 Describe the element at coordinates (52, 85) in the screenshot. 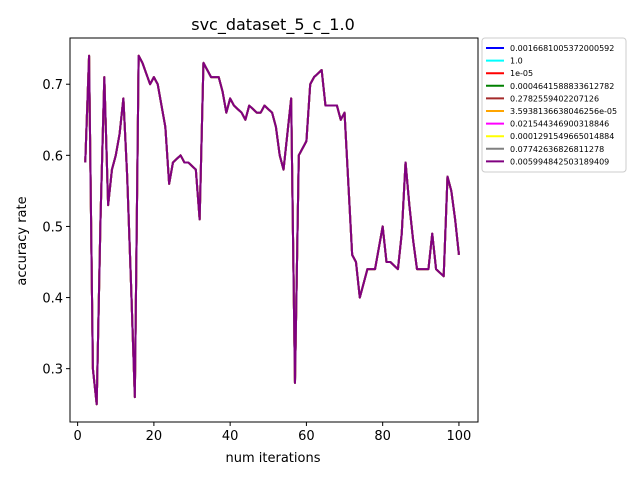

I see `y-tick-label: 0.7` at that location.